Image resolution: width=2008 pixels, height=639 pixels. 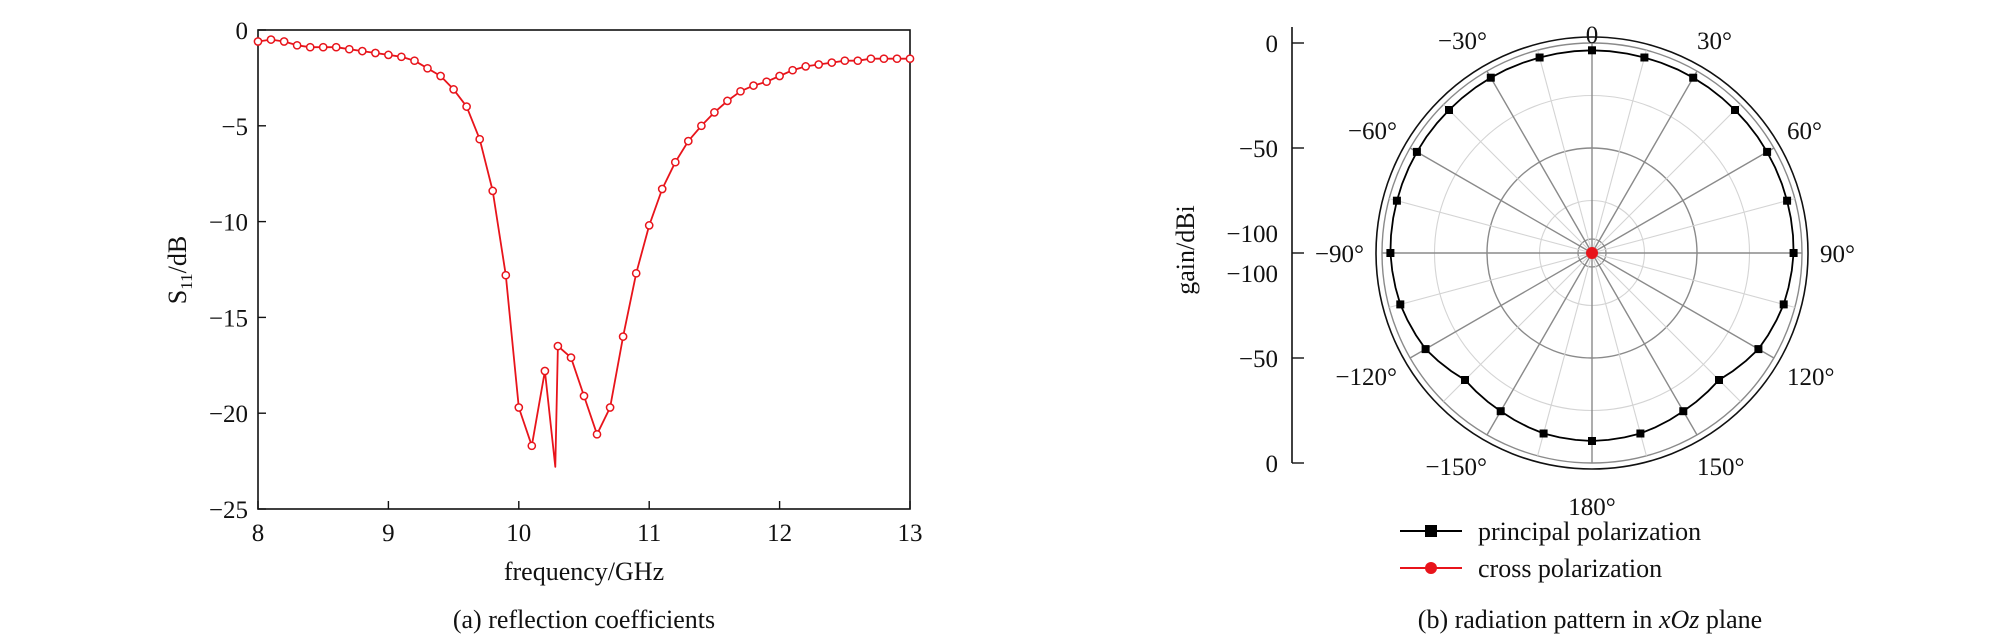 I want to click on caption-b-italic: xOz, so click(x=1678, y=619).